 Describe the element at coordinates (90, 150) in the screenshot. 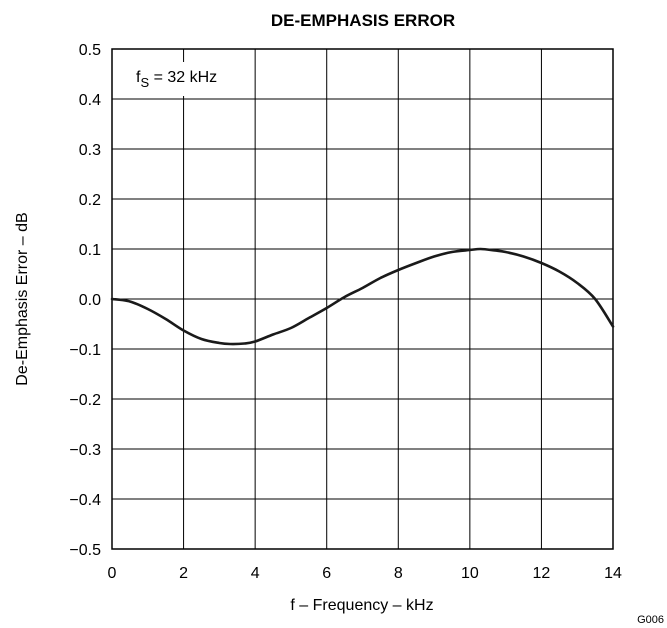

I see `y-tick-label: 0.3` at that location.